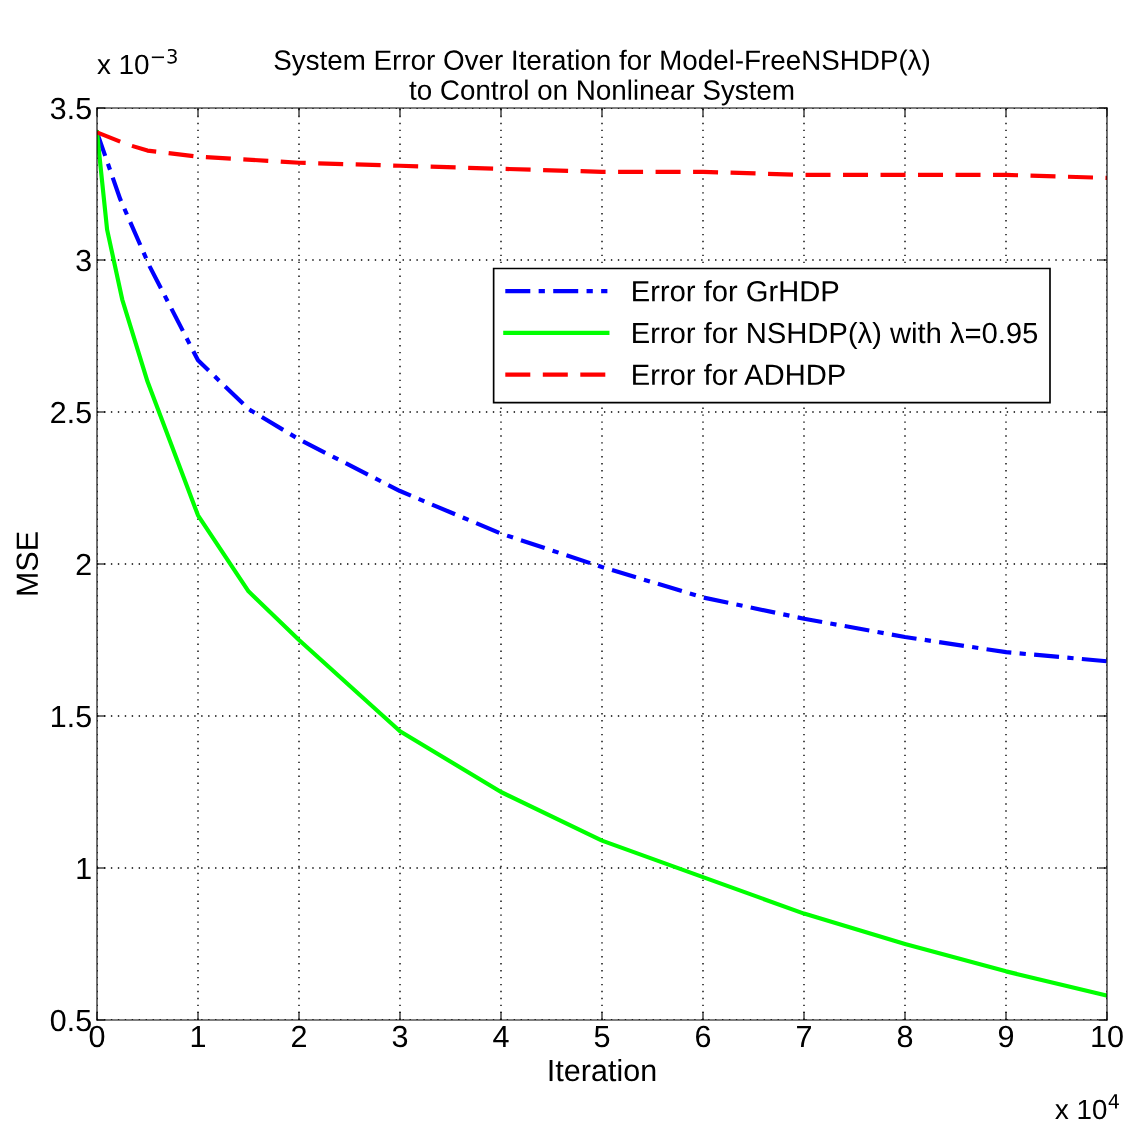 The height and width of the screenshot is (1130, 1129). I want to click on x-tick-label: 9, so click(1006, 1036).